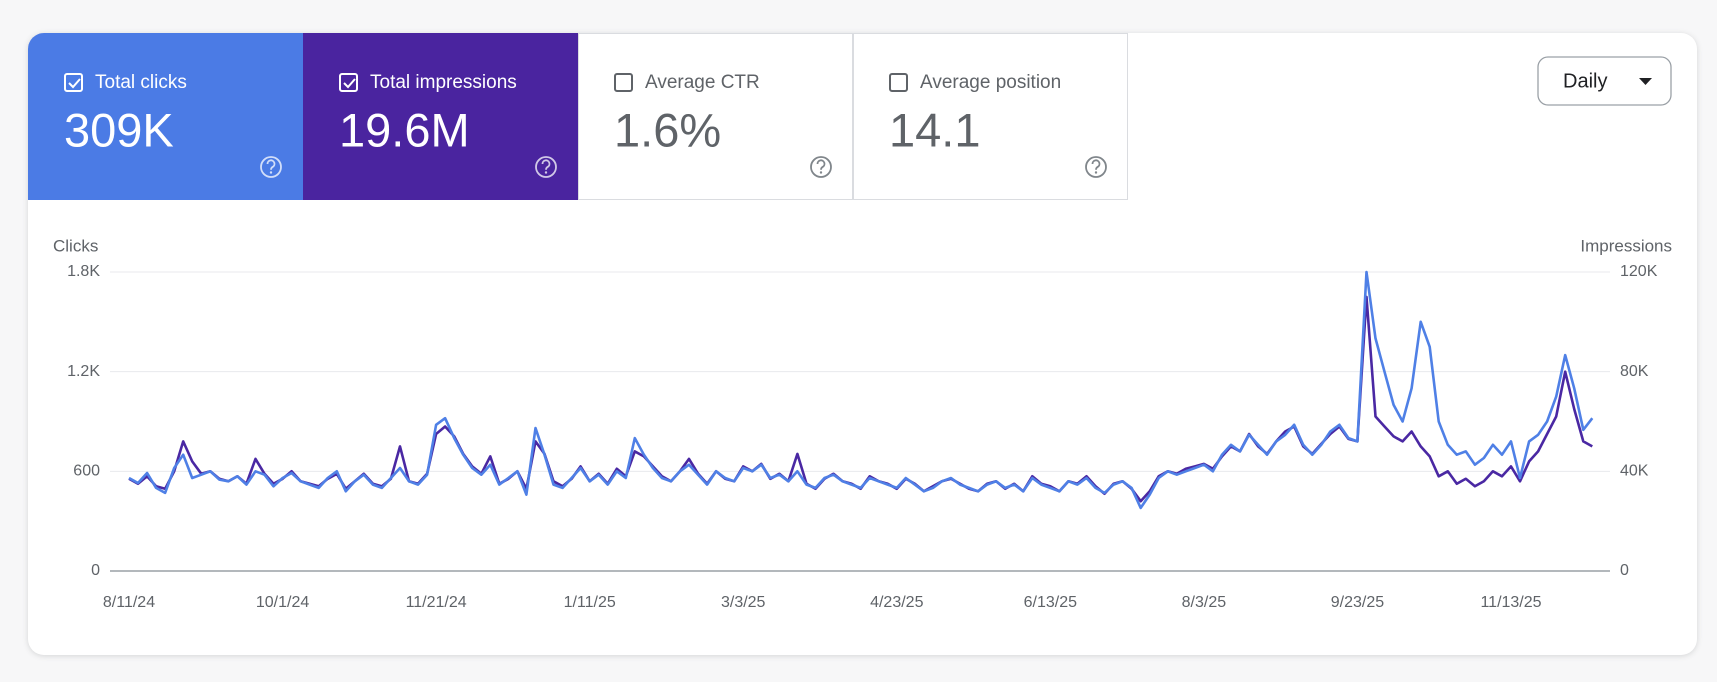 Image resolution: width=1717 pixels, height=682 pixels. What do you see at coordinates (282, 602) in the screenshot?
I see `x-tick-label: 10/1/24` at bounding box center [282, 602].